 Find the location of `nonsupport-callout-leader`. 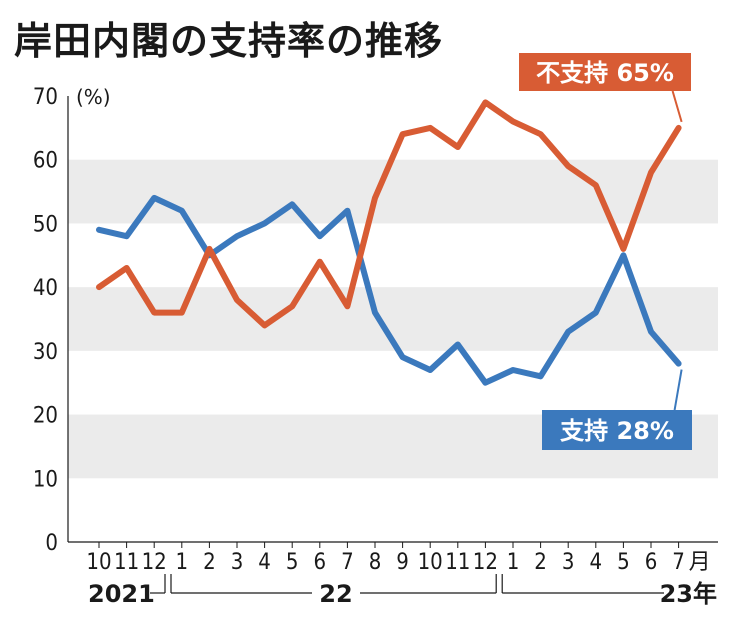

nonsupport-callout-leader is located at coordinates (677, 106).